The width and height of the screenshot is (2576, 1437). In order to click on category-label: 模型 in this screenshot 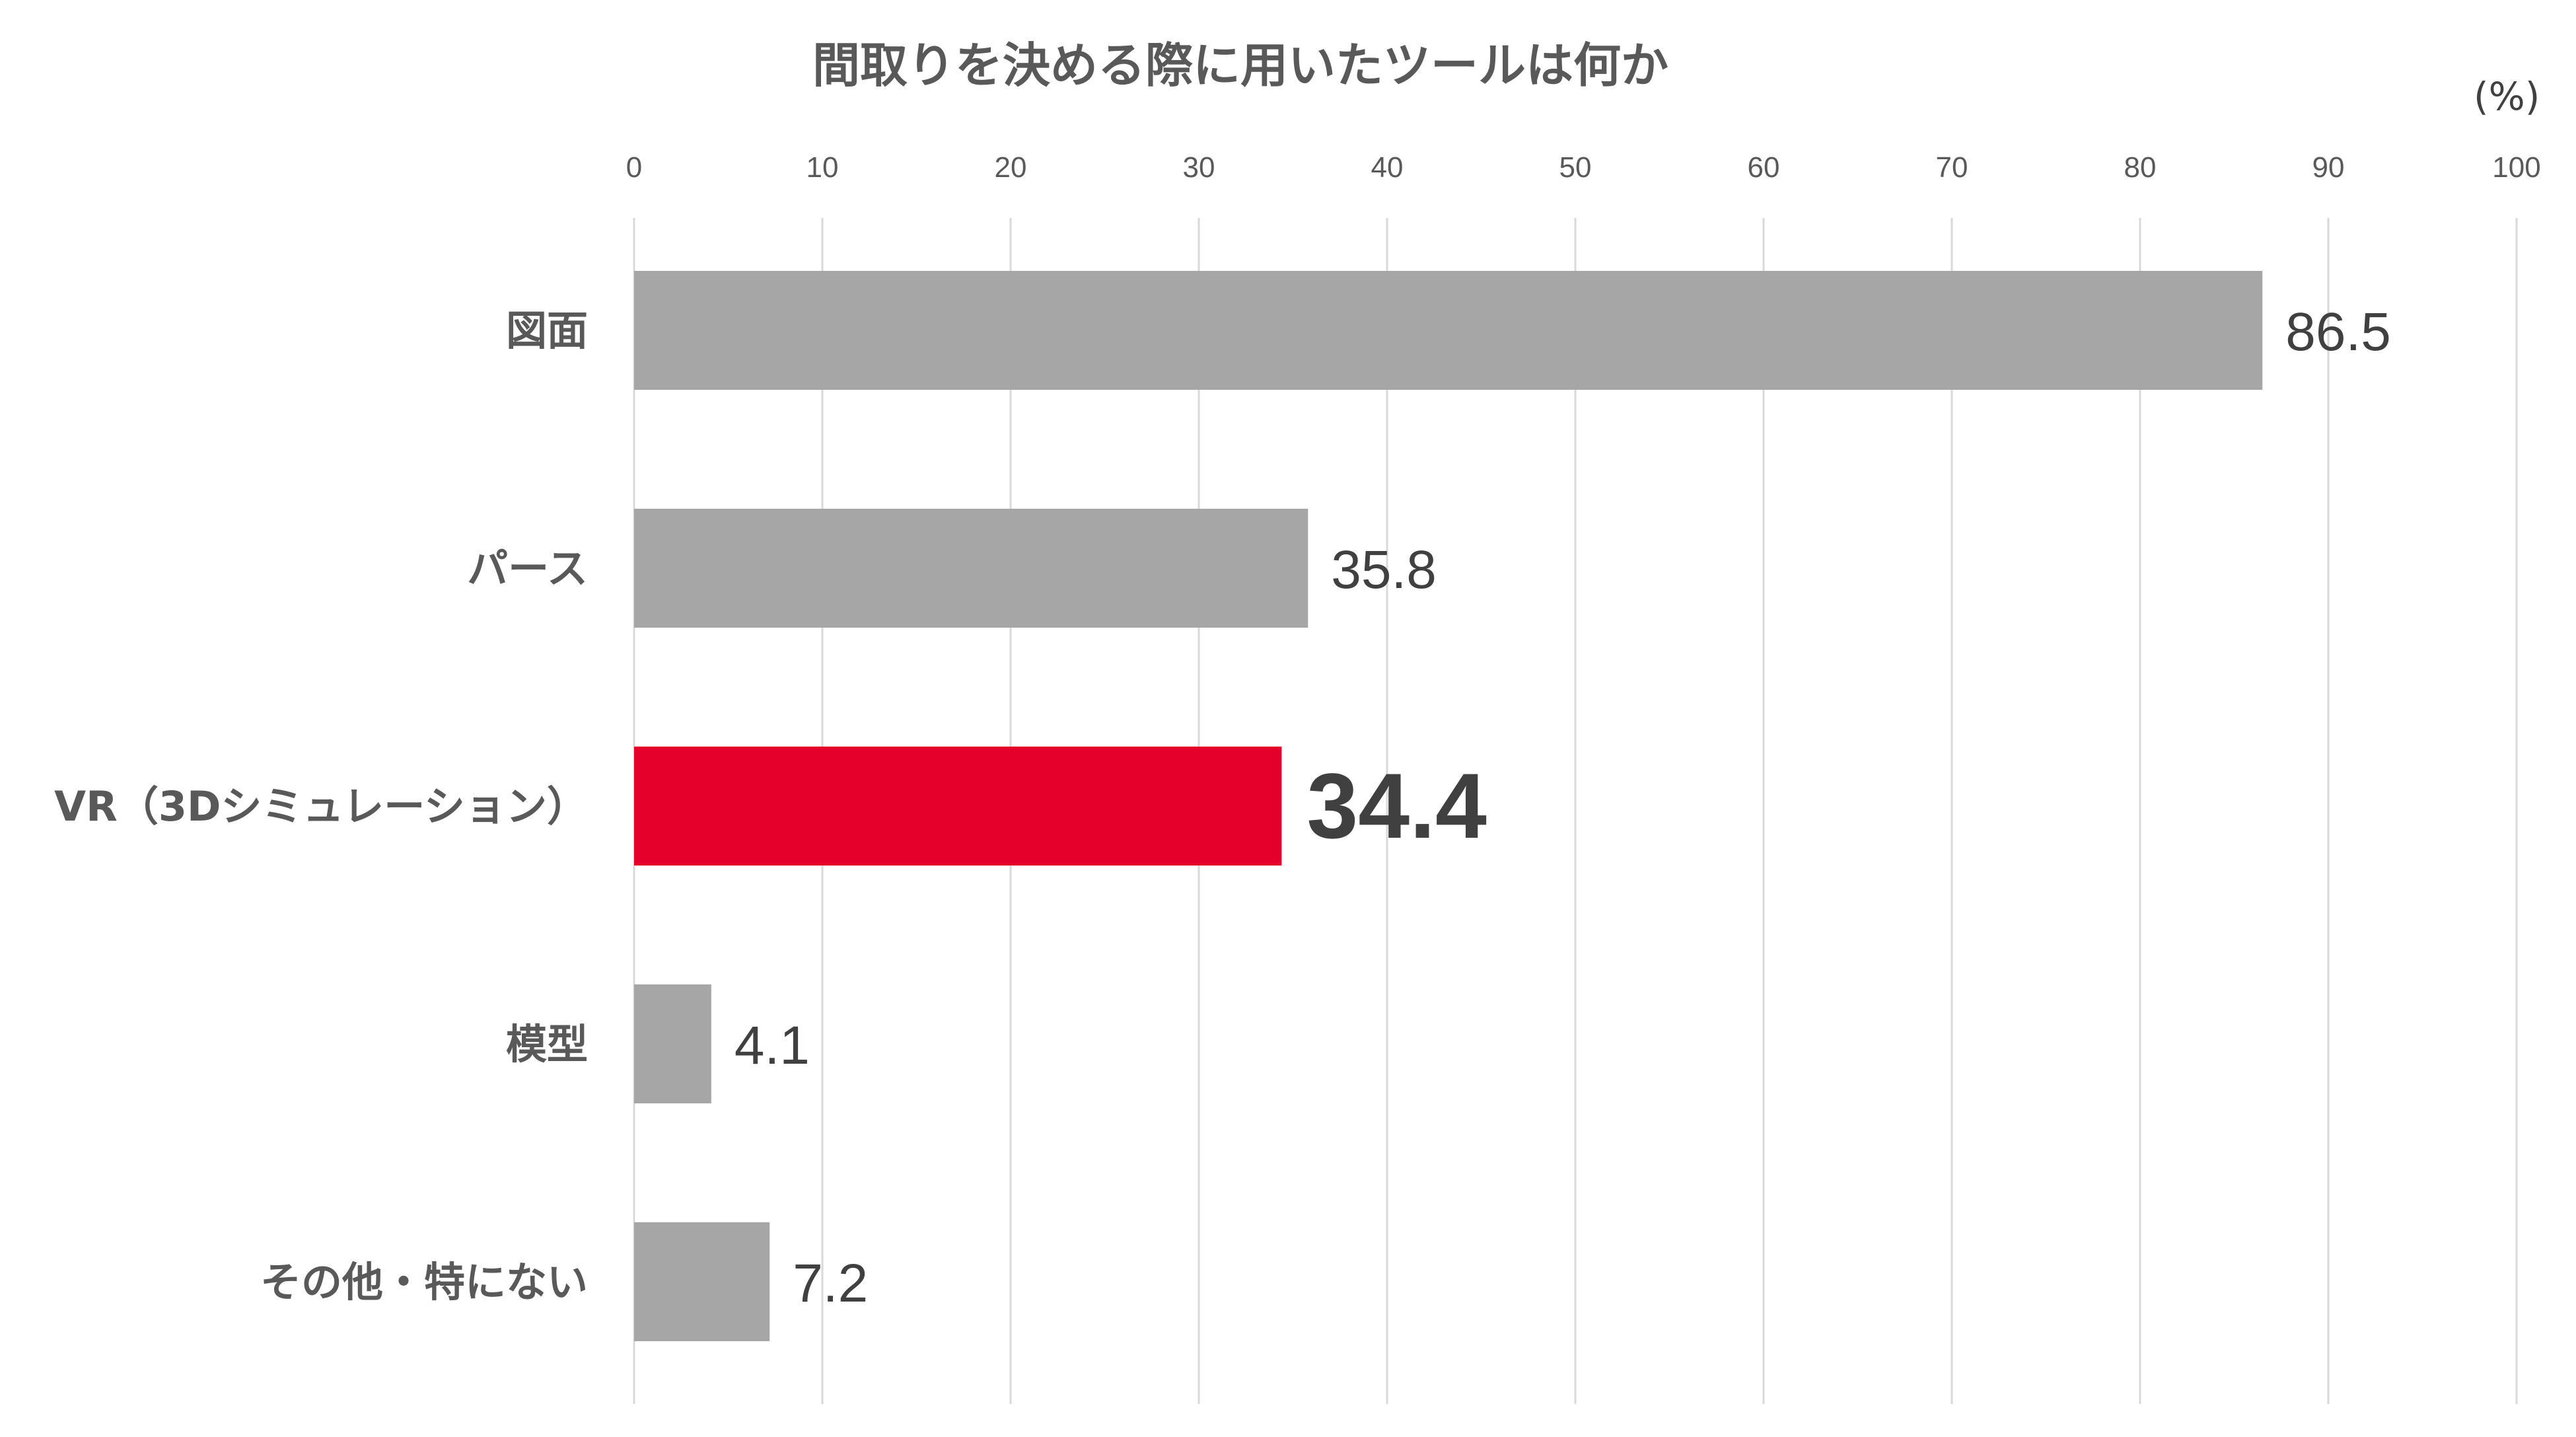, I will do `click(547, 1044)`.